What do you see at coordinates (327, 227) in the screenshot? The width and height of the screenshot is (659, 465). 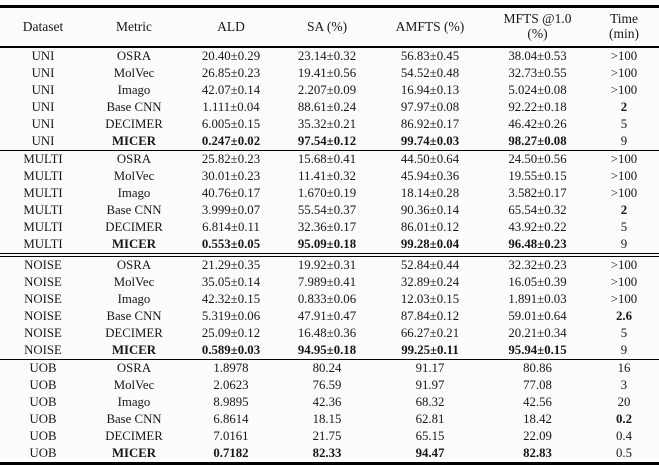 I see `sa-cell: 32.36±0.17` at bounding box center [327, 227].